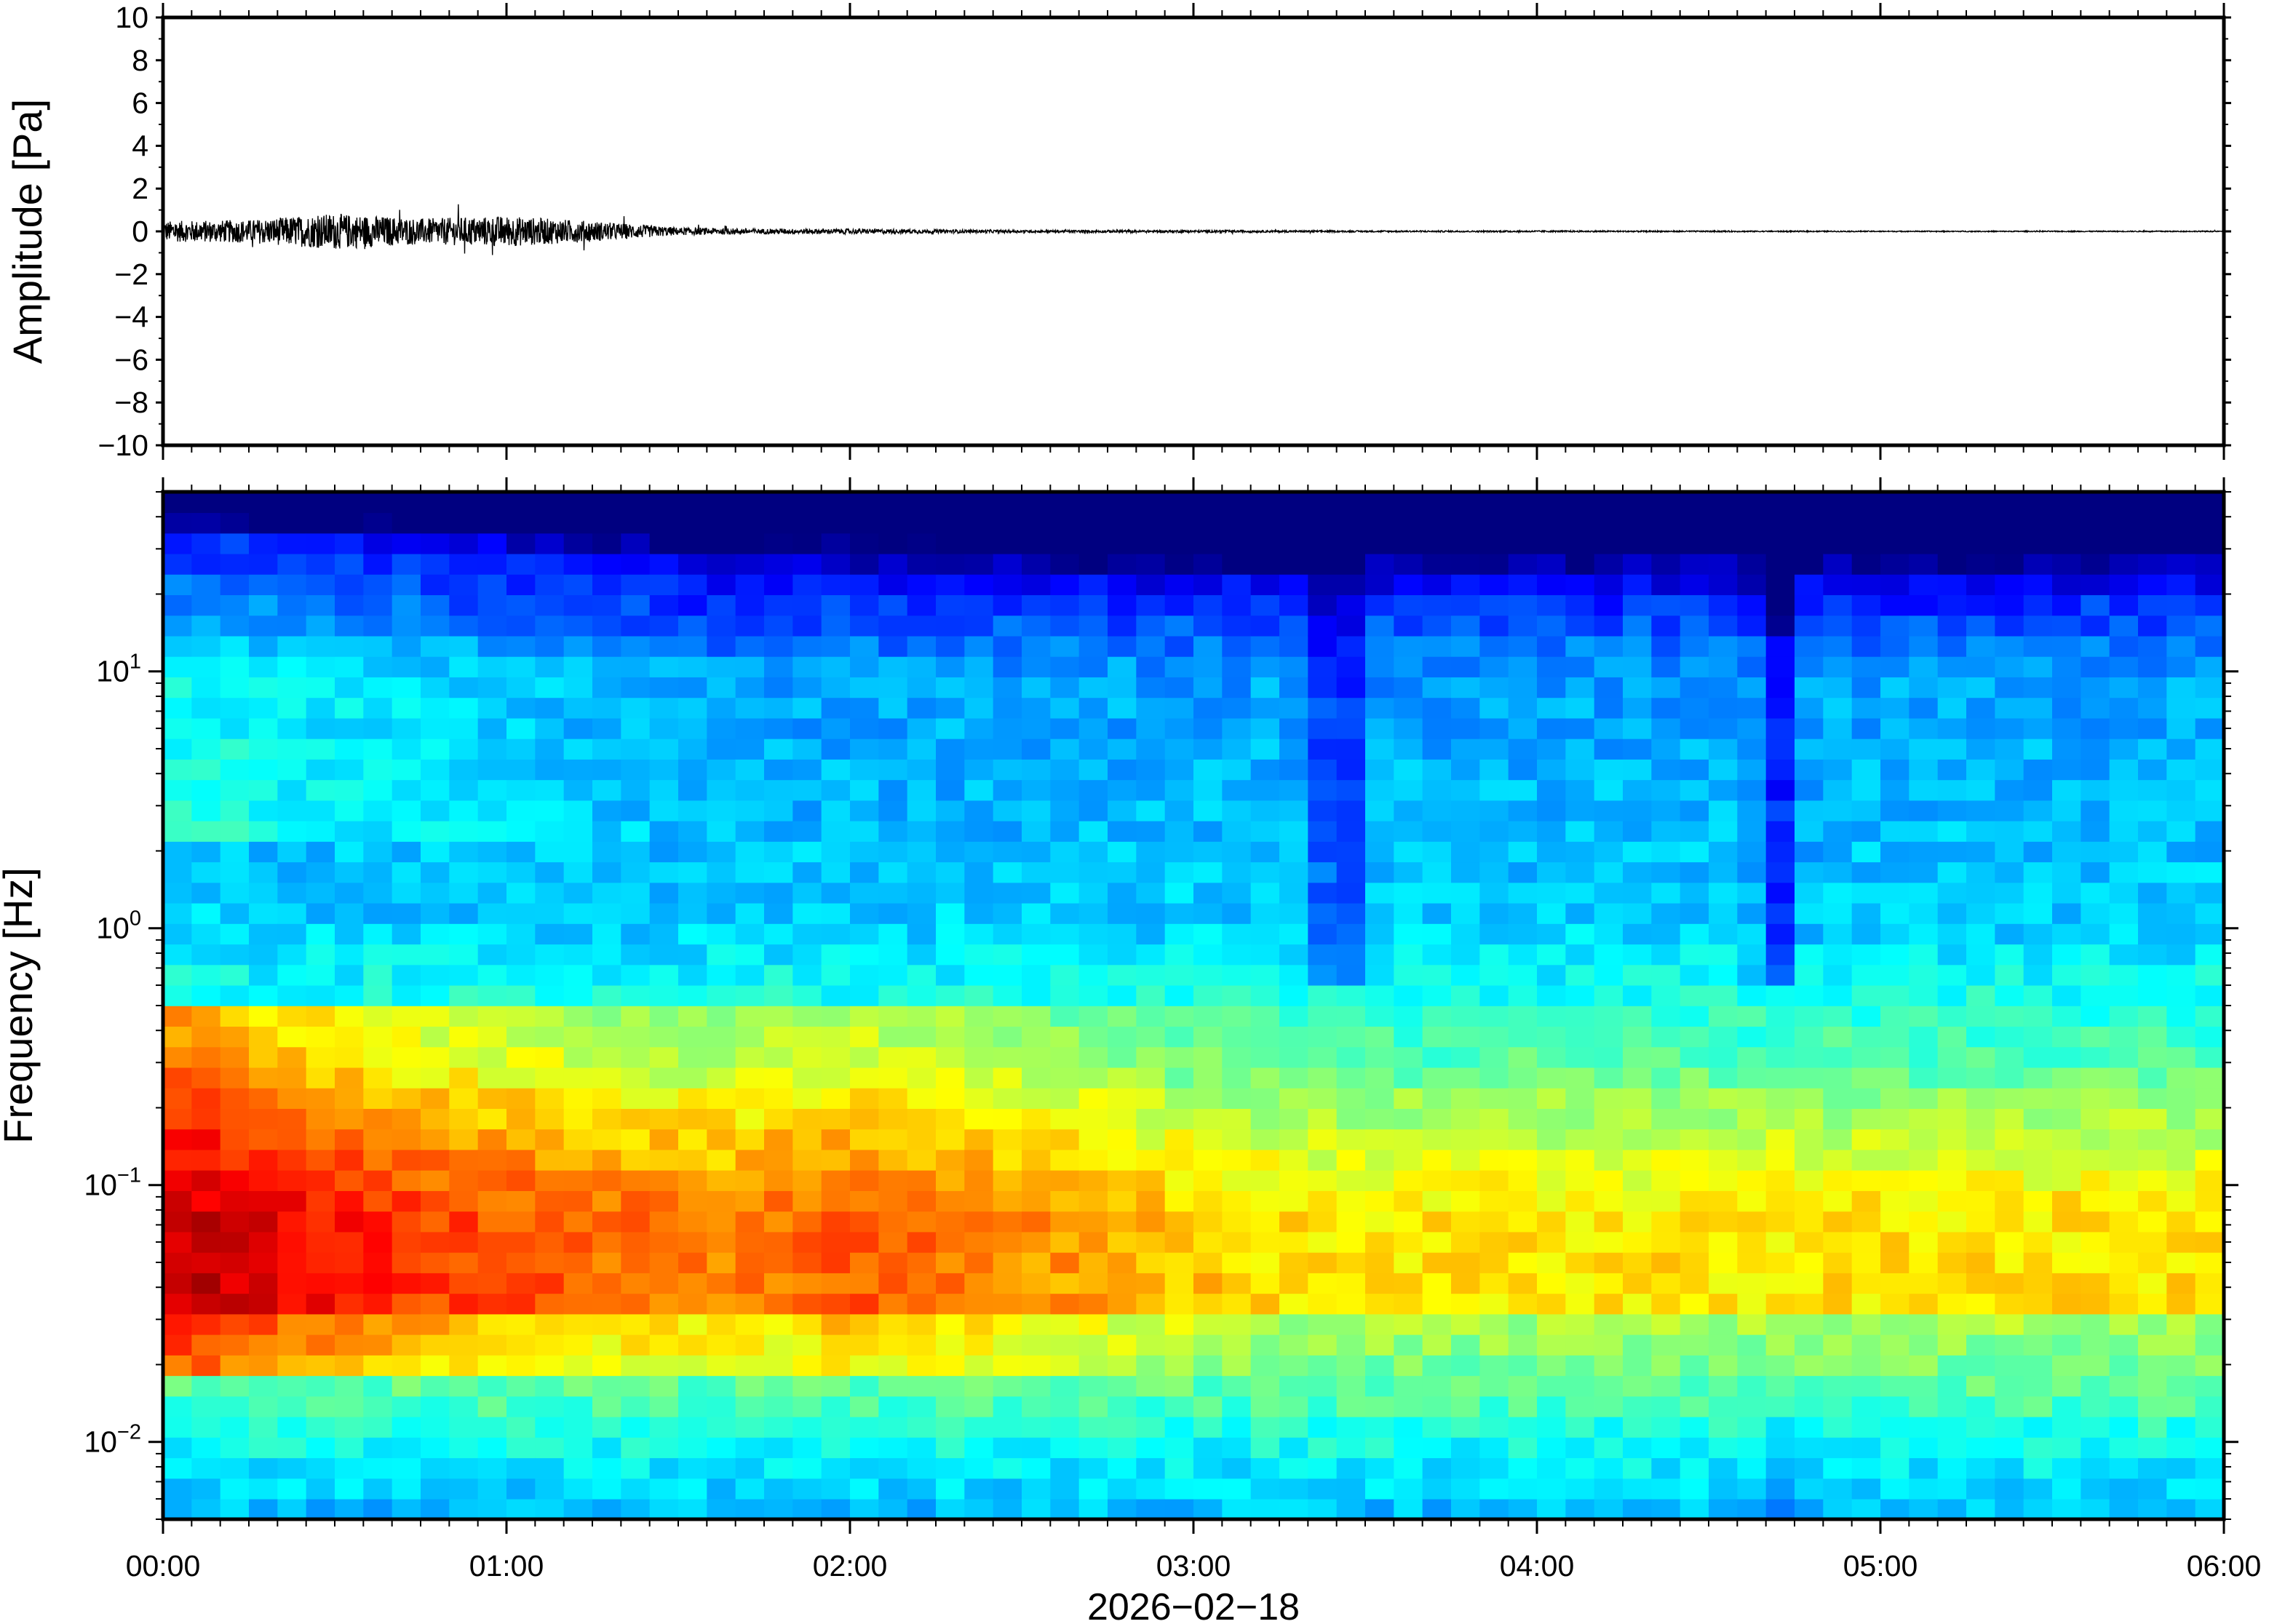 This screenshot has height=1624, width=2269. What do you see at coordinates (119, 669) in the screenshot?
I see `freq-ytick-label: 101` at bounding box center [119, 669].